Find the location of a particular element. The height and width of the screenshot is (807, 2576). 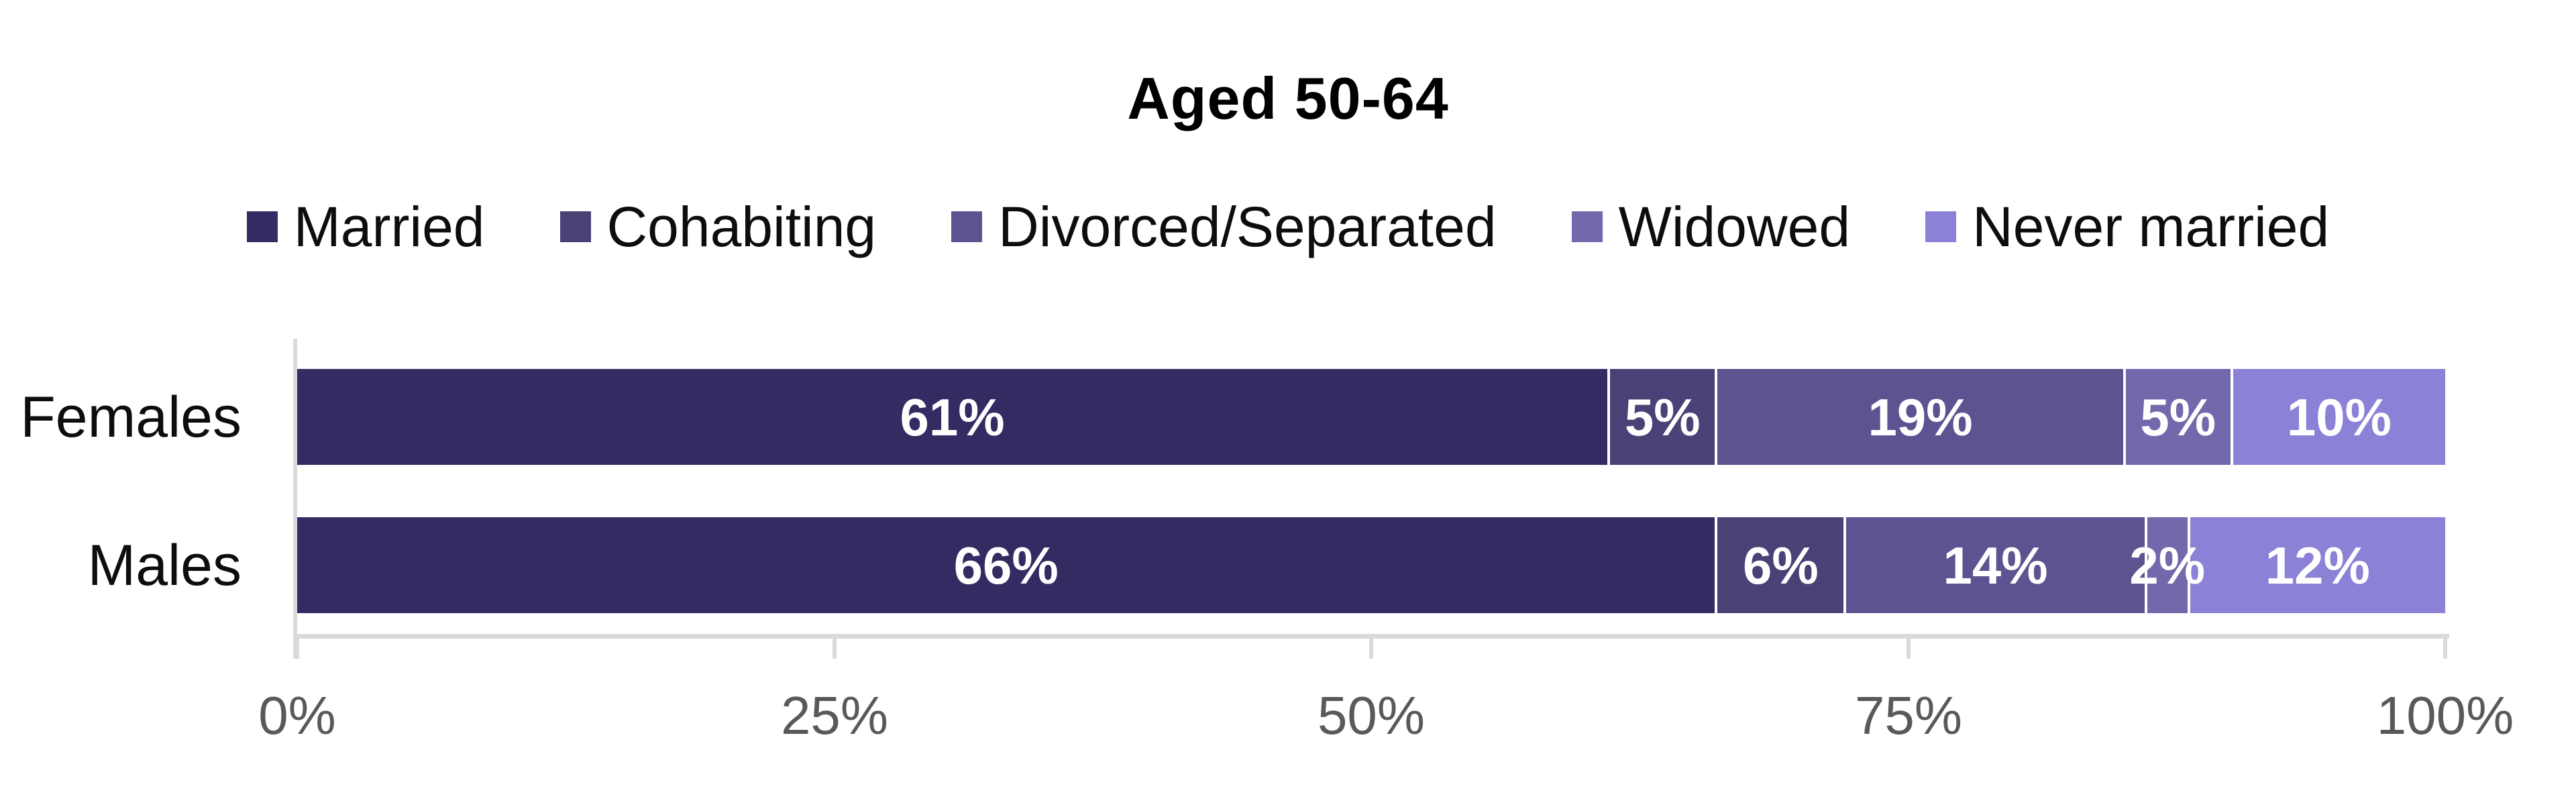

bar-segment: 14% is located at coordinates (1994, 565).